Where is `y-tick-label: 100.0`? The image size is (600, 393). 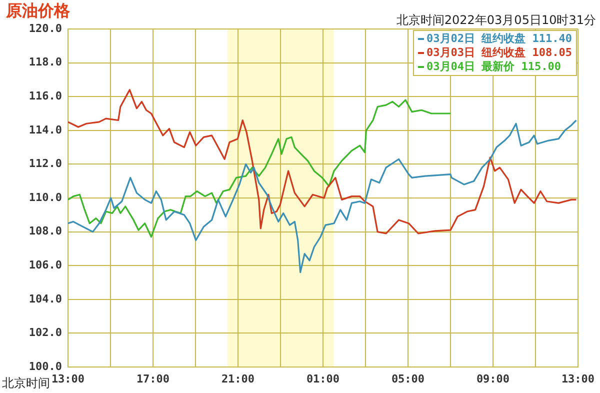 y-tick-label: 100.0 is located at coordinates (45, 366).